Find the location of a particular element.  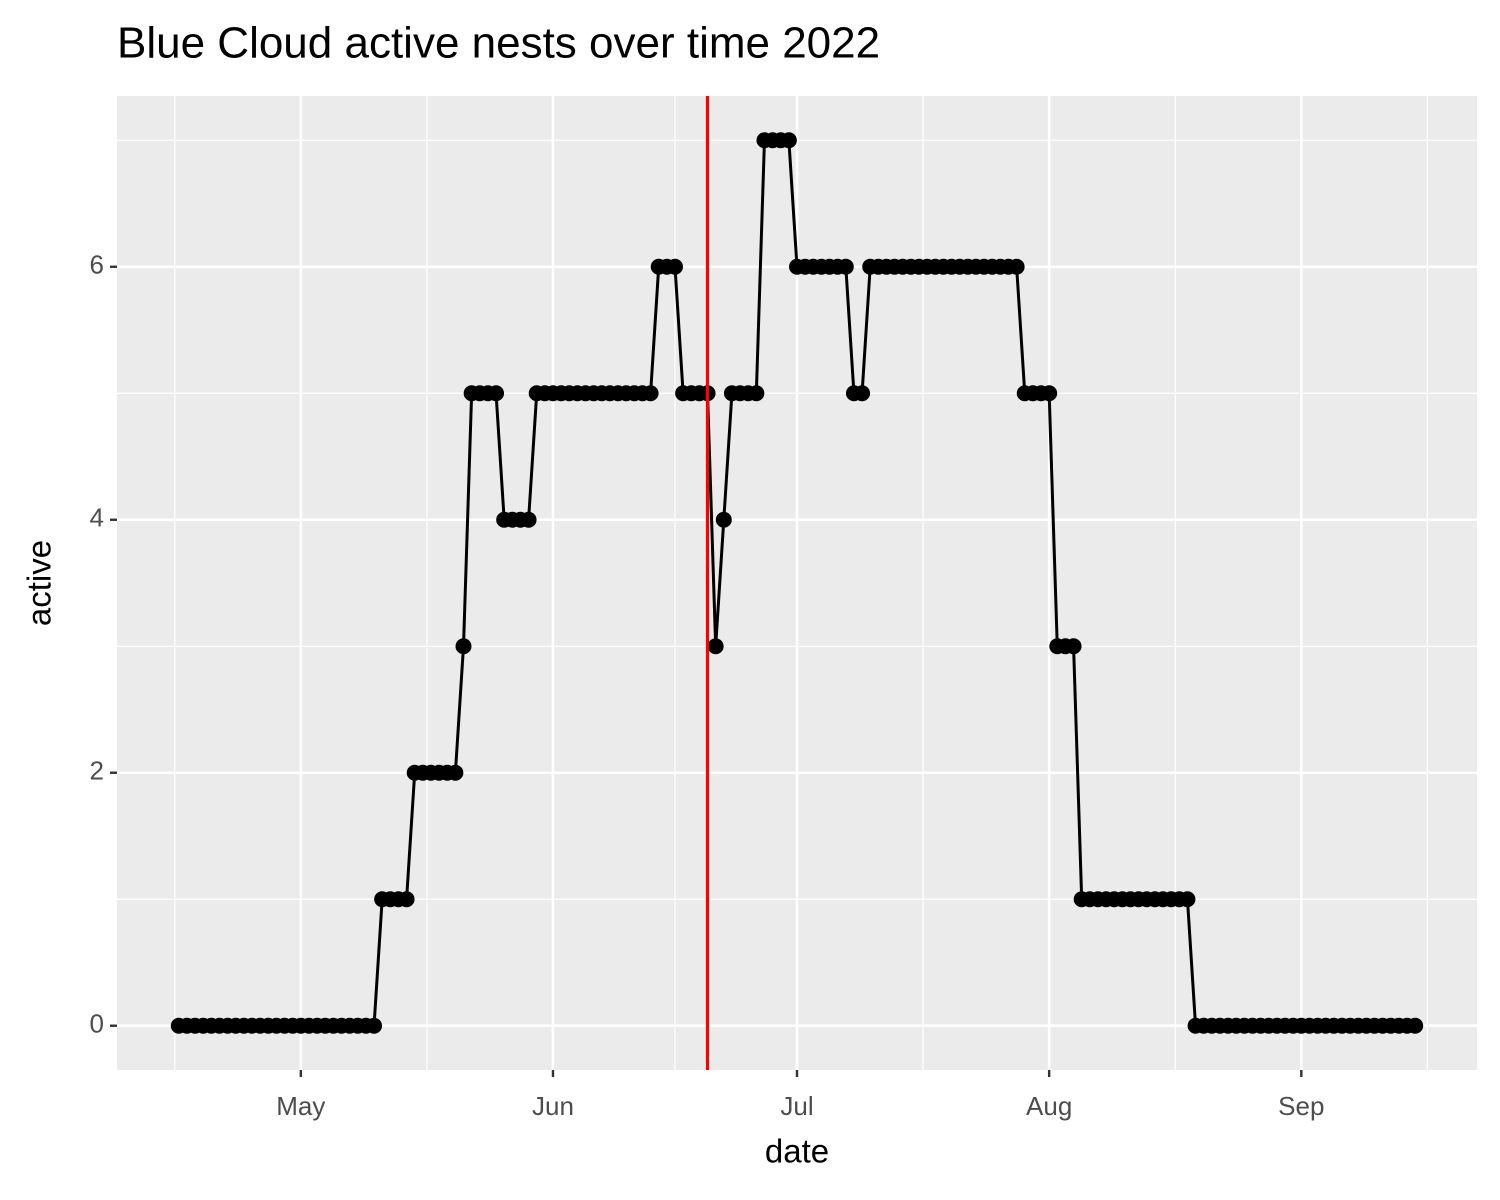

x-tick-label: Aug is located at coordinates (1049, 1106).